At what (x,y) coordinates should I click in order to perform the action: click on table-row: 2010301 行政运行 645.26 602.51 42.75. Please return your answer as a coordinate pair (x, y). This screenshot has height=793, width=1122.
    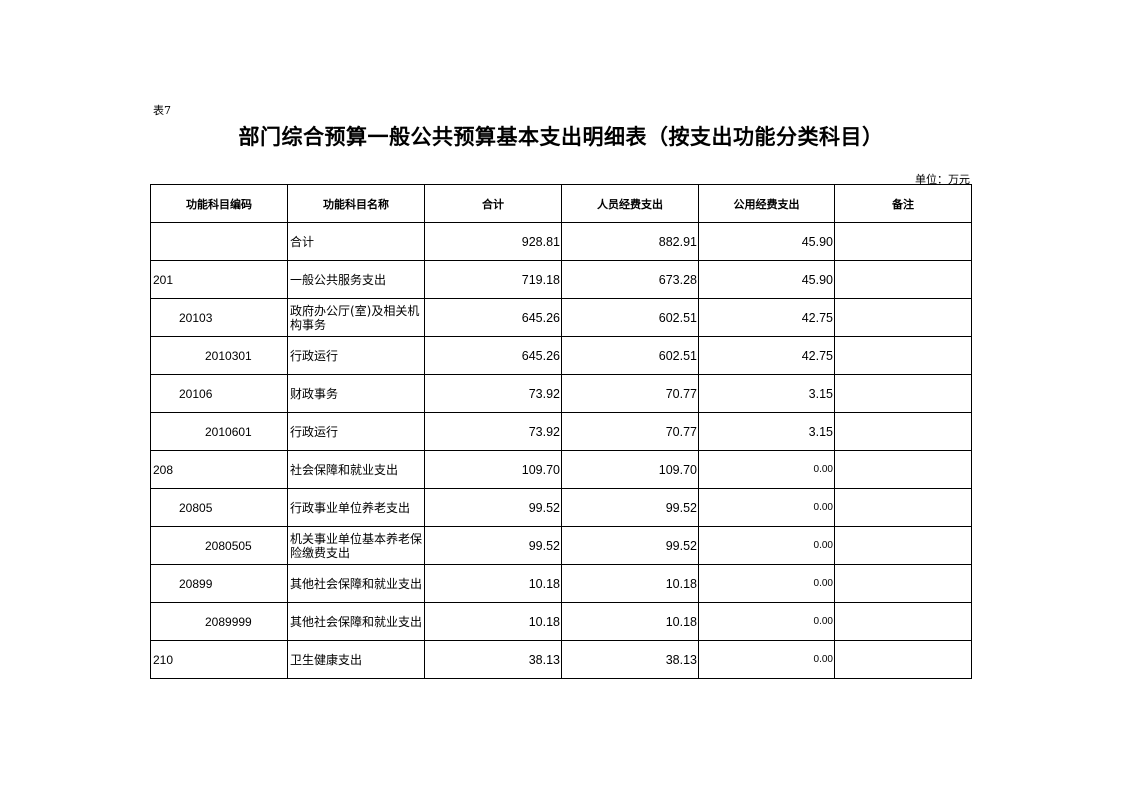
    Looking at the image, I should click on (561, 355).